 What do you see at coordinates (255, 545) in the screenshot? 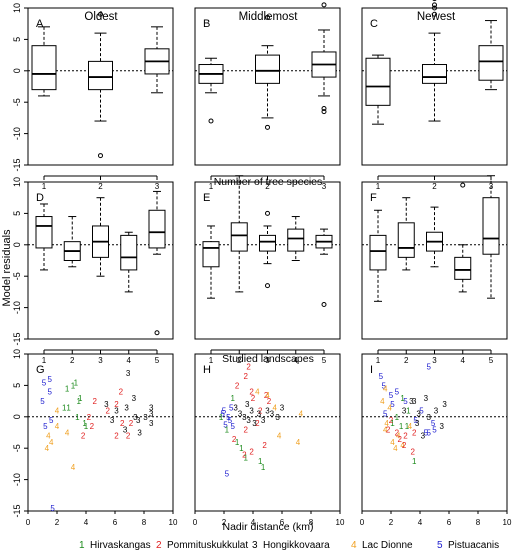
I see `legend-number-3: 3` at bounding box center [255, 545].